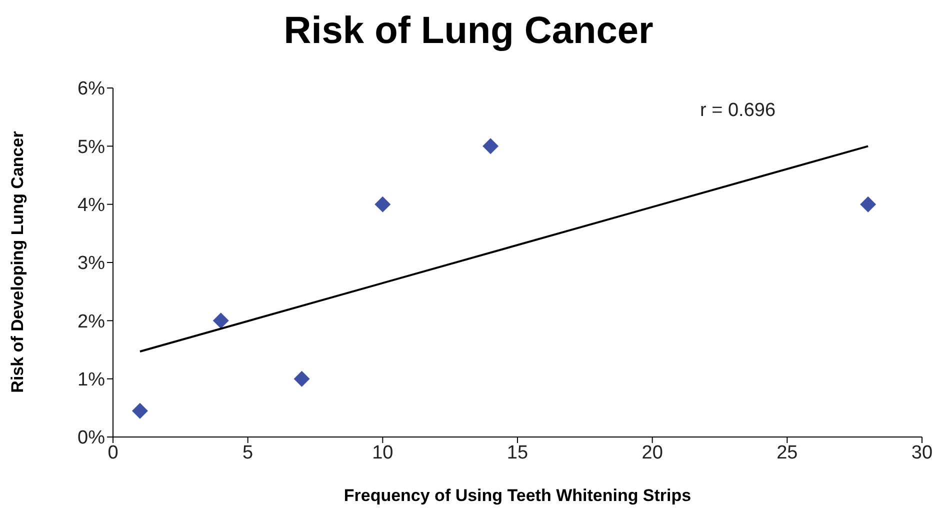 This screenshot has width=937, height=508. I want to click on y-tick-label: 1%, so click(92, 380).